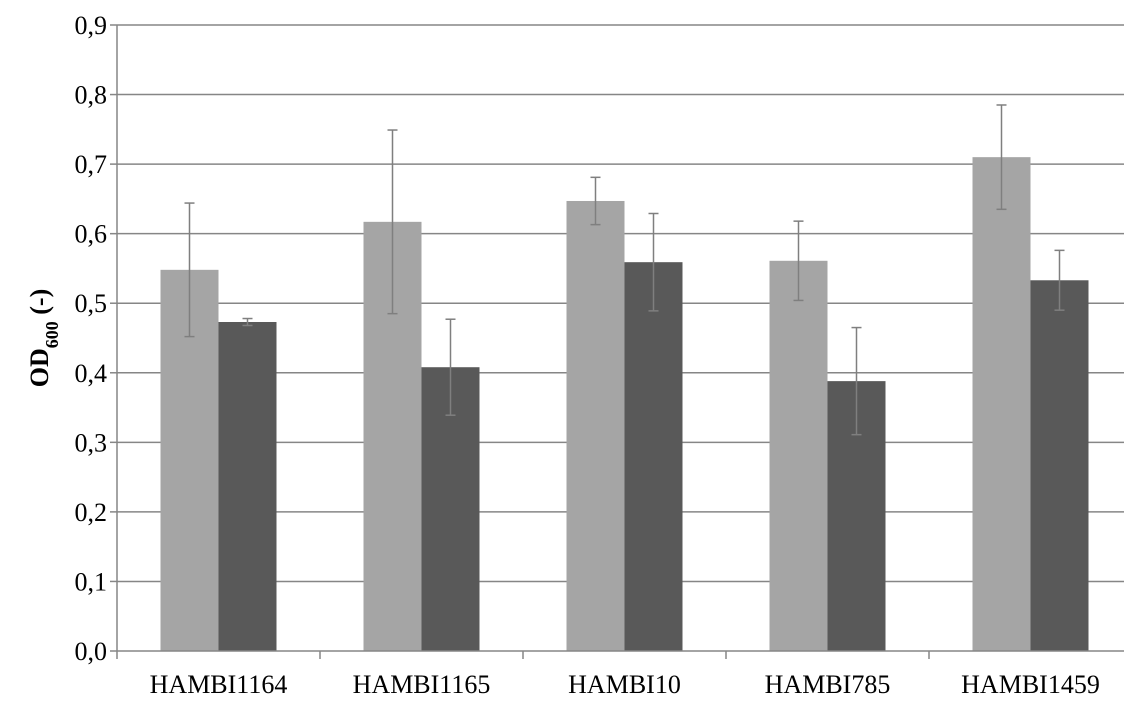 The height and width of the screenshot is (702, 1124). I want to click on y-tick-label: 0,4, so click(91, 373).